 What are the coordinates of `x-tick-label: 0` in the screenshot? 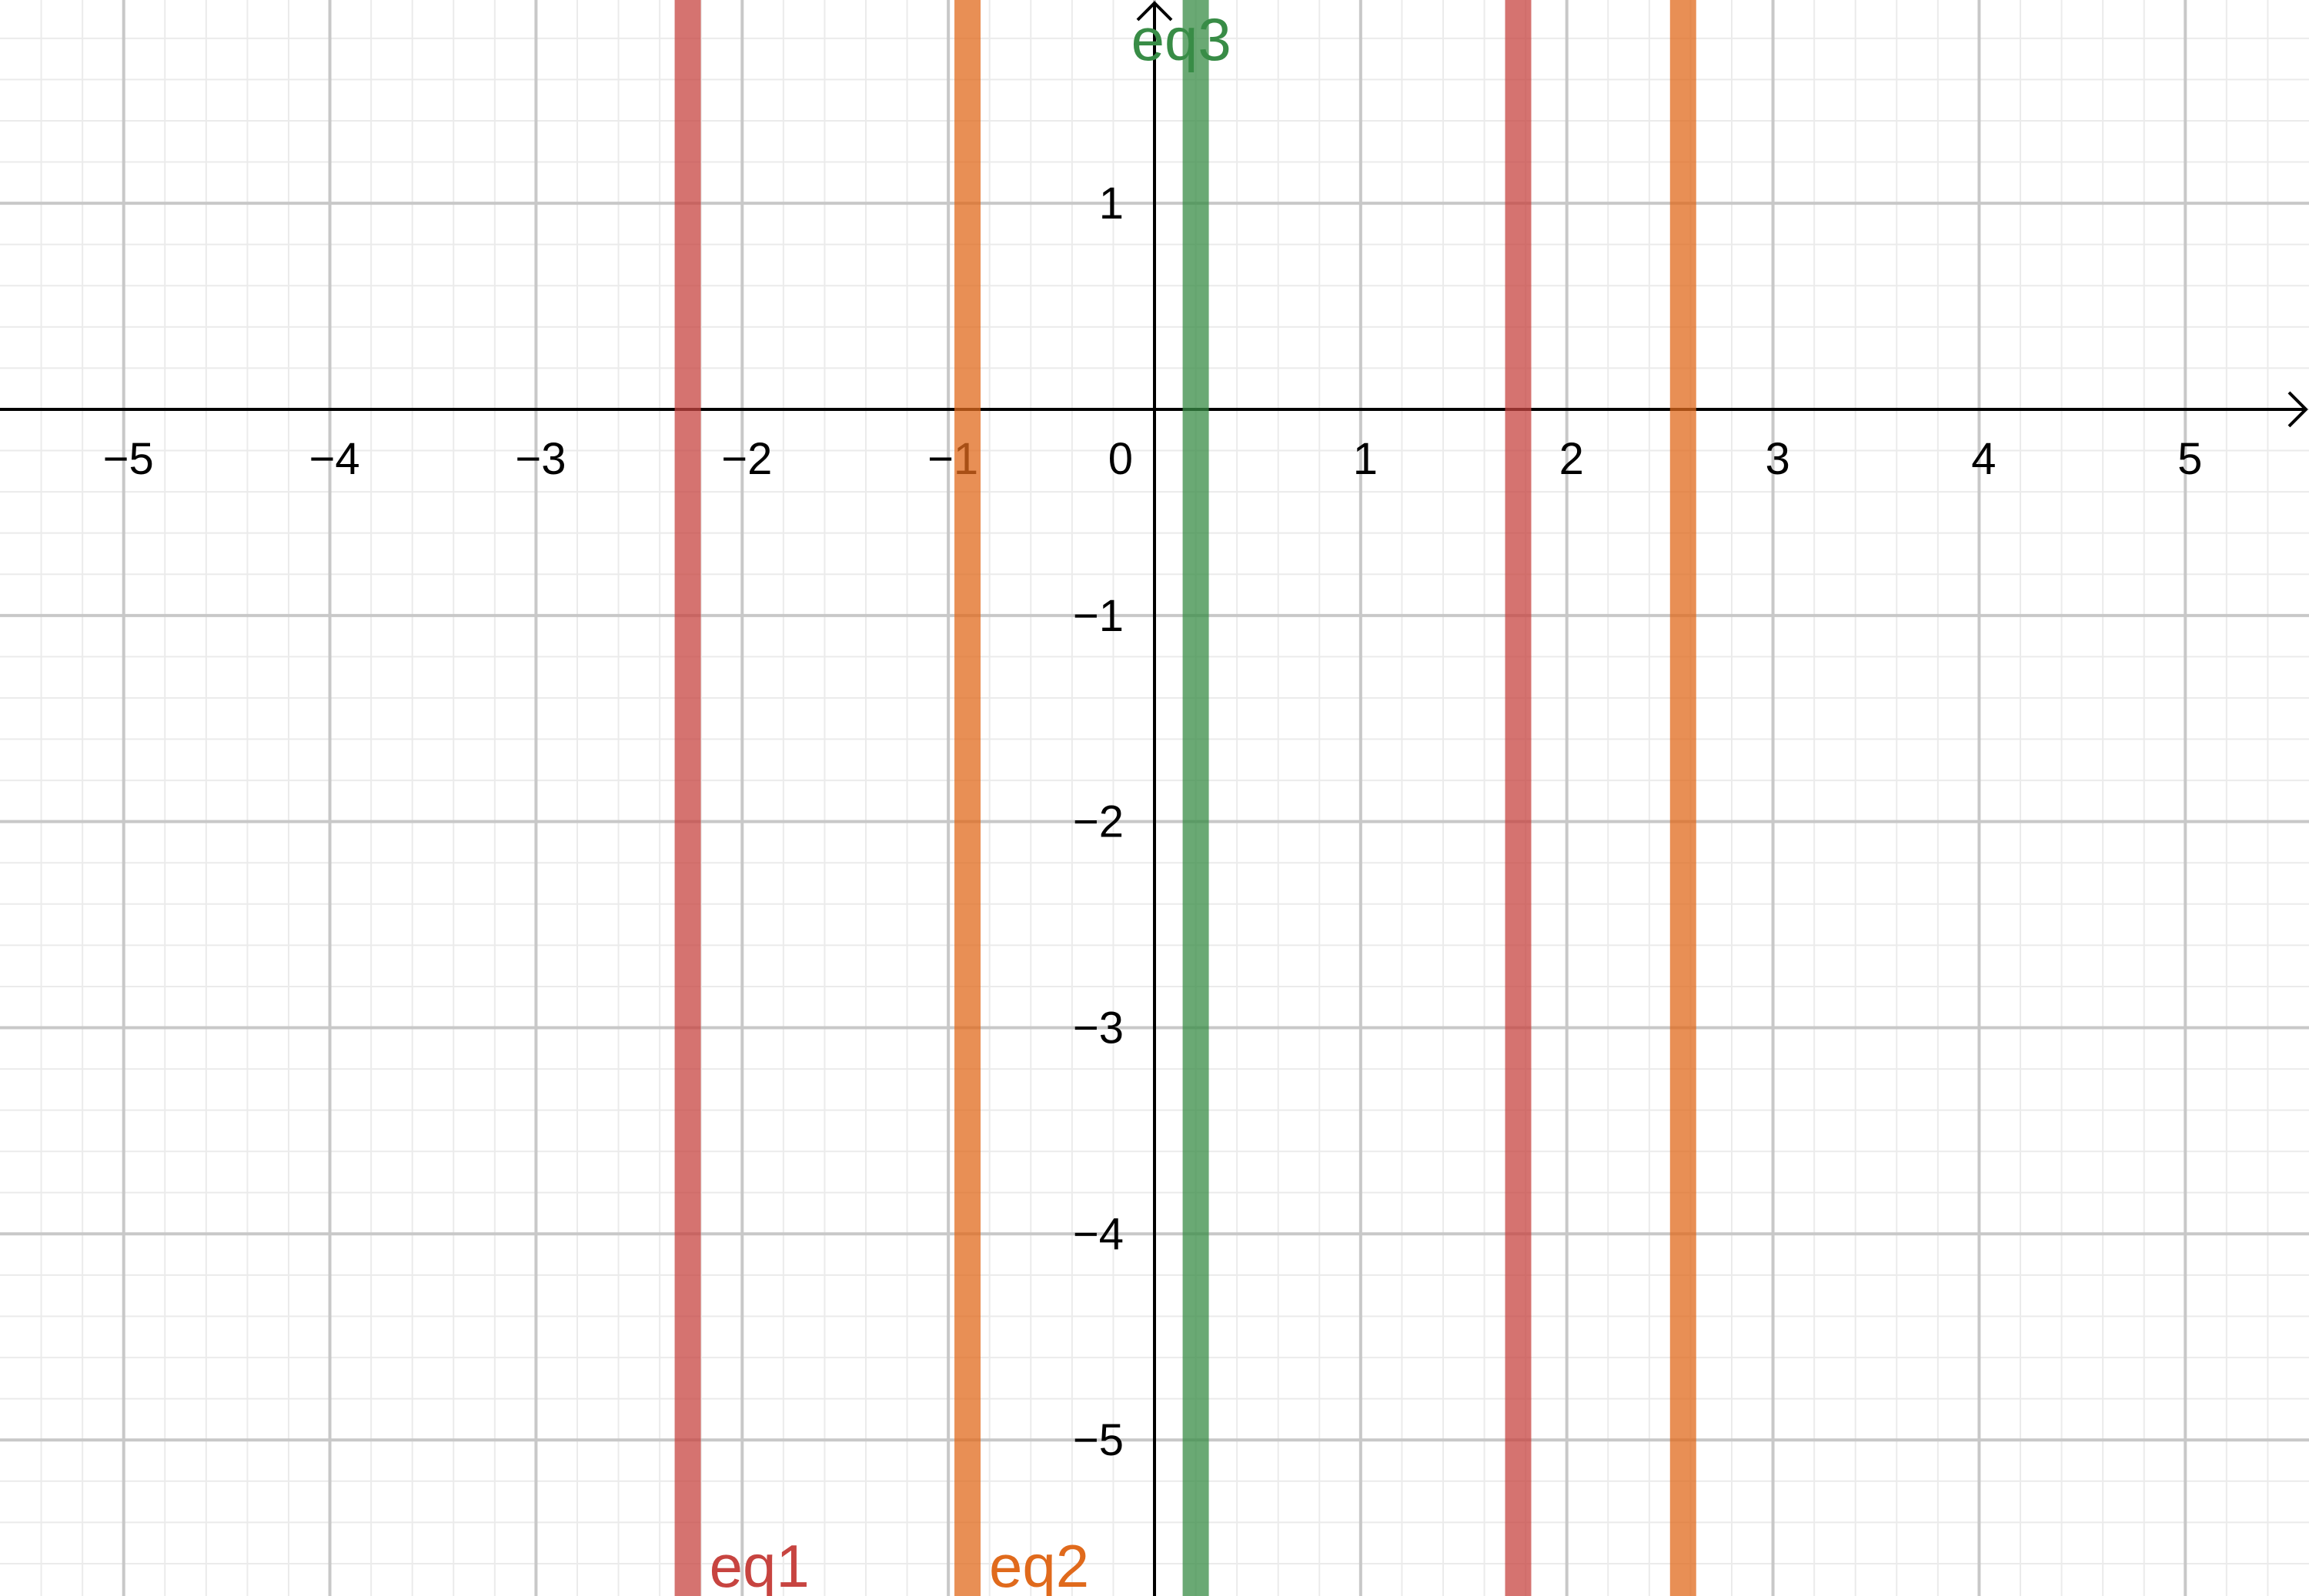 It's located at (1120, 459).